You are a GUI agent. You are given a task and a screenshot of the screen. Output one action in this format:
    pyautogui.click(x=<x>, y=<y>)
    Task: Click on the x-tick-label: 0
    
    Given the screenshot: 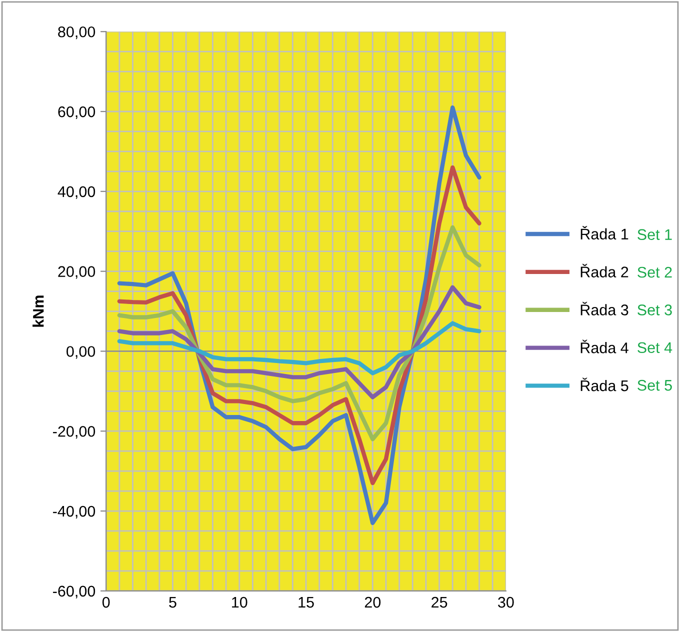 What is the action you would take?
    pyautogui.click(x=106, y=602)
    